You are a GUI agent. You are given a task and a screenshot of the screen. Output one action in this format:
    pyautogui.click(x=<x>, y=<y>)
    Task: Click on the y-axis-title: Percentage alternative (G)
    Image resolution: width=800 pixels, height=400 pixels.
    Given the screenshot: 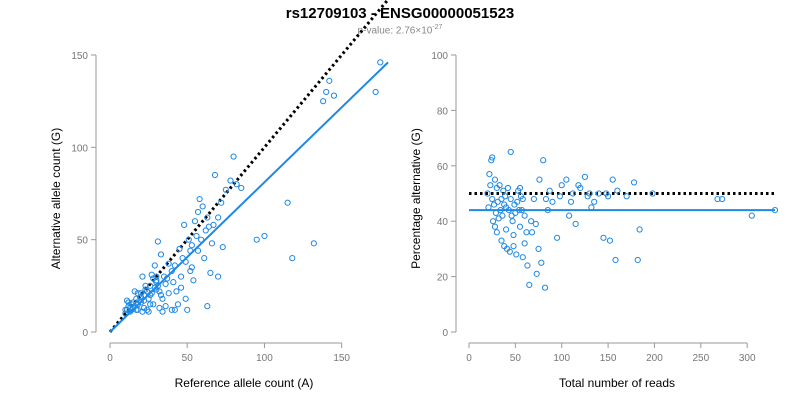 What is the action you would take?
    pyautogui.click(x=416, y=198)
    